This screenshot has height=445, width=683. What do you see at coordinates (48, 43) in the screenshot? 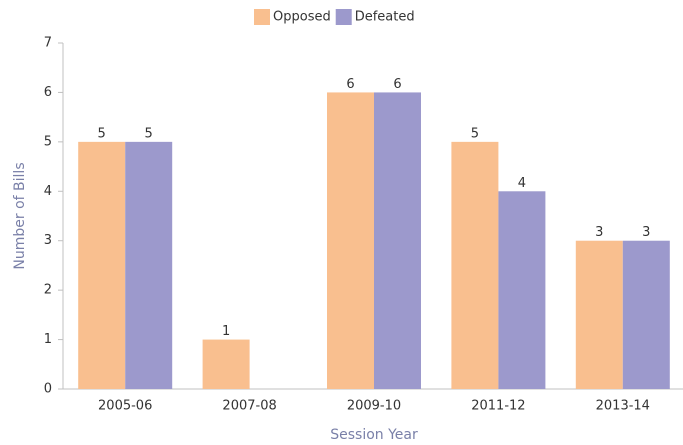
I see `y-tick-label: 7` at bounding box center [48, 43].